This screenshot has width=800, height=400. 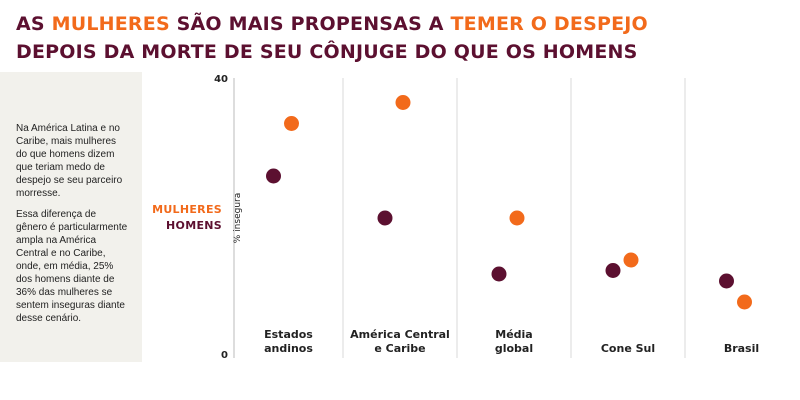 What do you see at coordinates (238, 218) in the screenshot?
I see `y-axis-label: % insegura` at bounding box center [238, 218].